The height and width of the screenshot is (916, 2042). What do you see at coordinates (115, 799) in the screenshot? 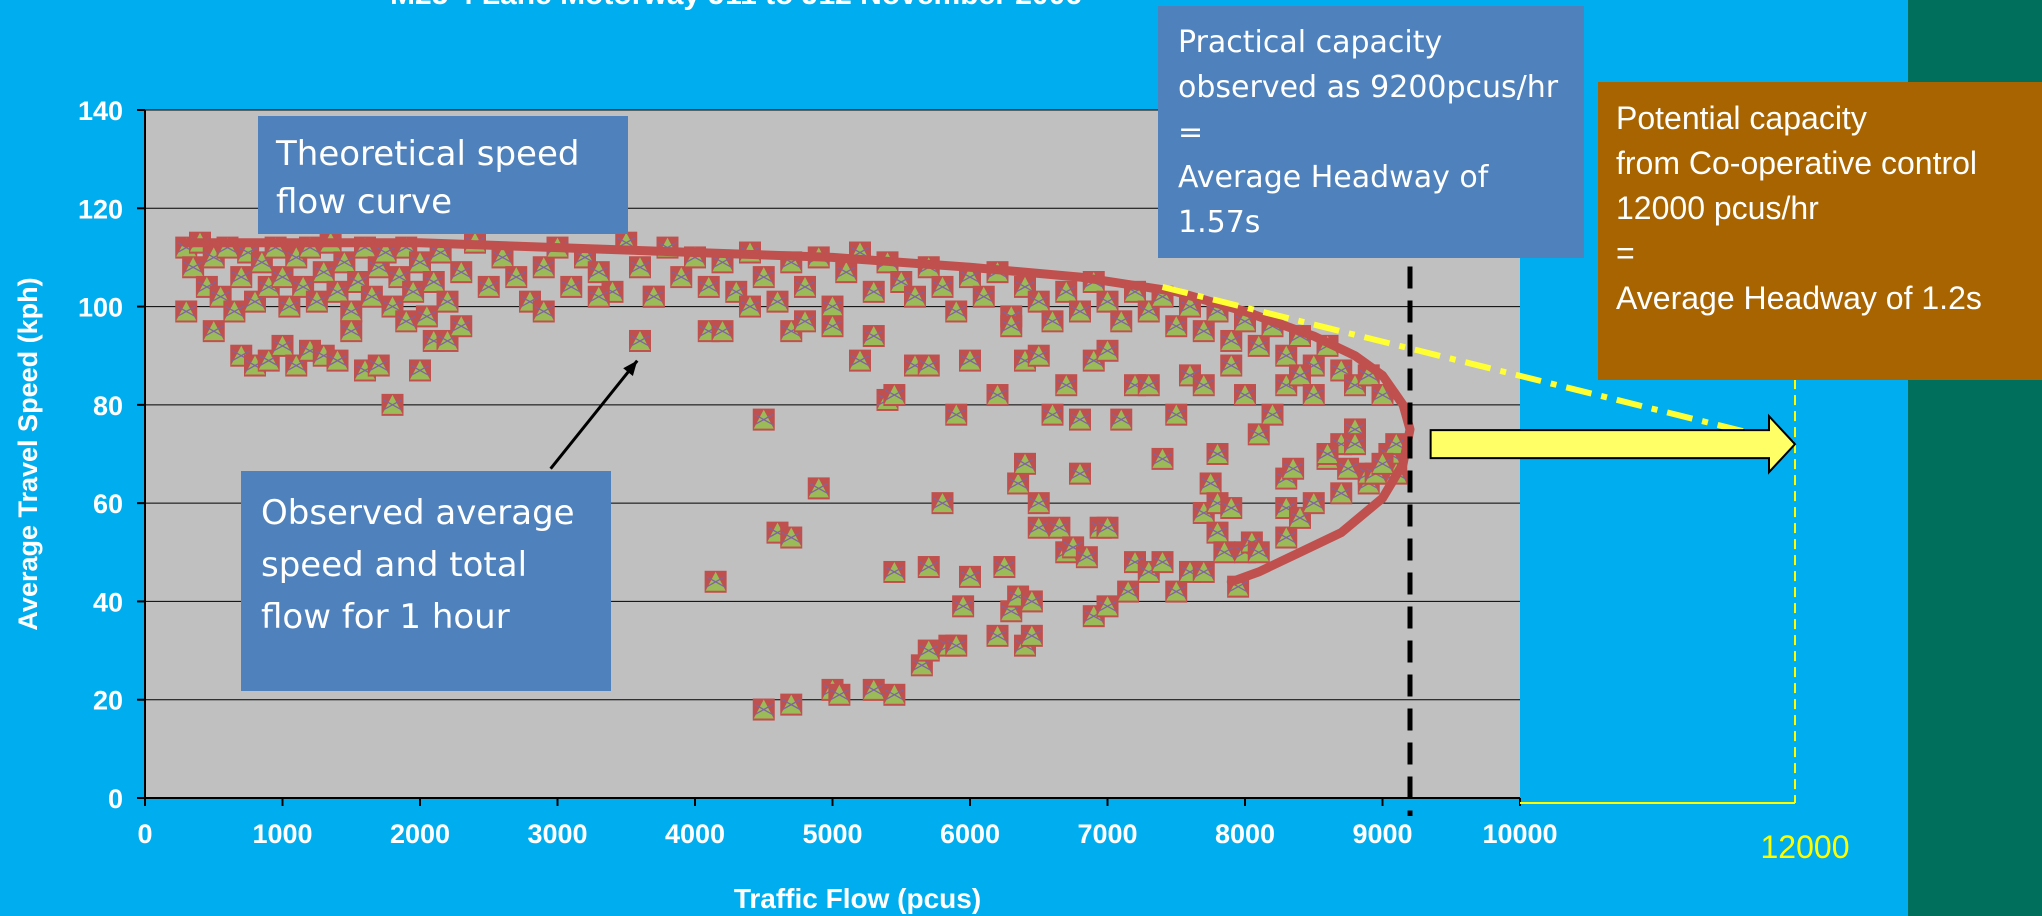
I see `y-tick-label: 0` at bounding box center [115, 799].